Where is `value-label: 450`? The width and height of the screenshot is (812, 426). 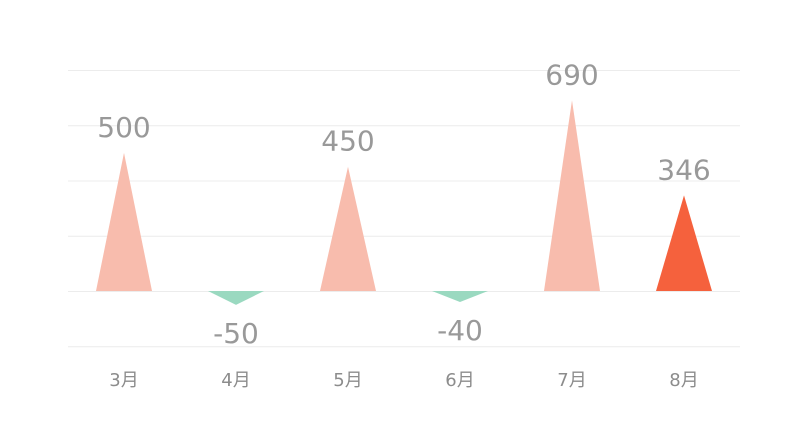 value-label: 450 is located at coordinates (347, 141).